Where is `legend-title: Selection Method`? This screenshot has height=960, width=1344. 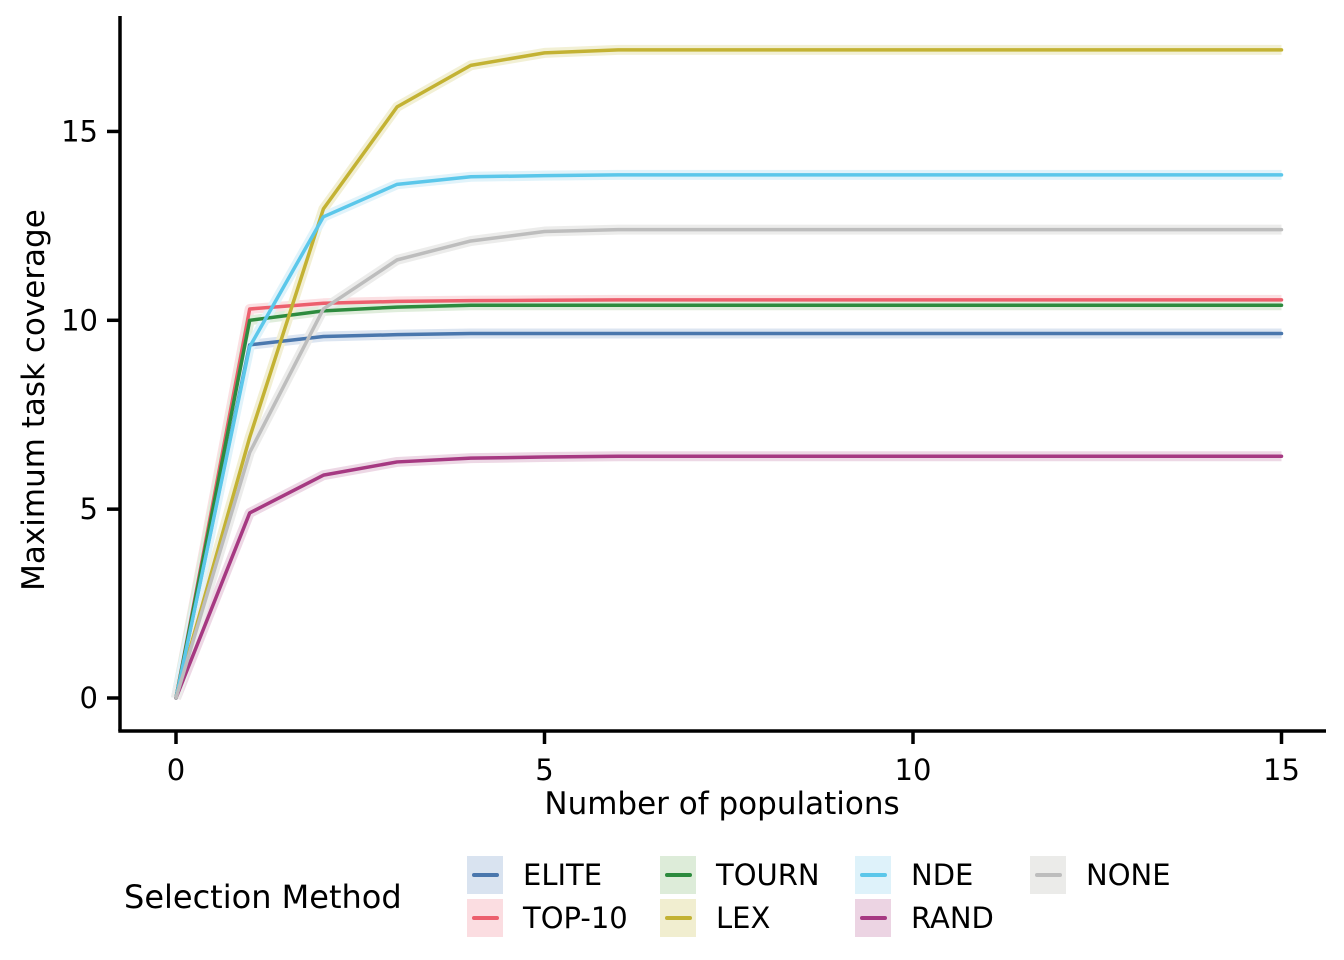
legend-title: Selection Method is located at coordinates (263, 896).